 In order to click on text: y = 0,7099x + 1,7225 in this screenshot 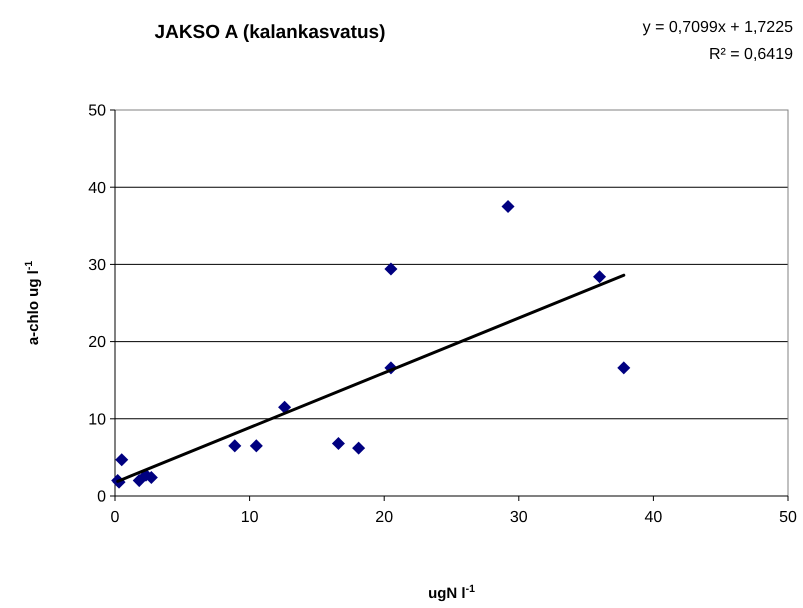, I will do `click(718, 27)`.